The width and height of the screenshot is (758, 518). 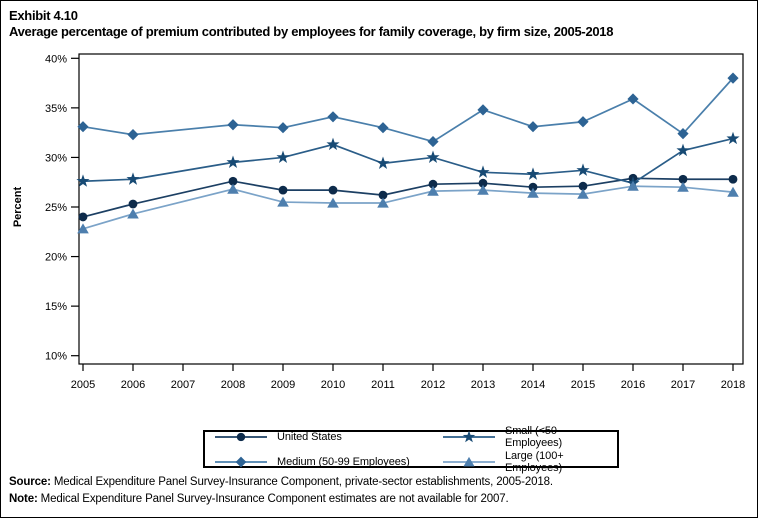 I want to click on svg-text: 30%, so click(x=56, y=158).